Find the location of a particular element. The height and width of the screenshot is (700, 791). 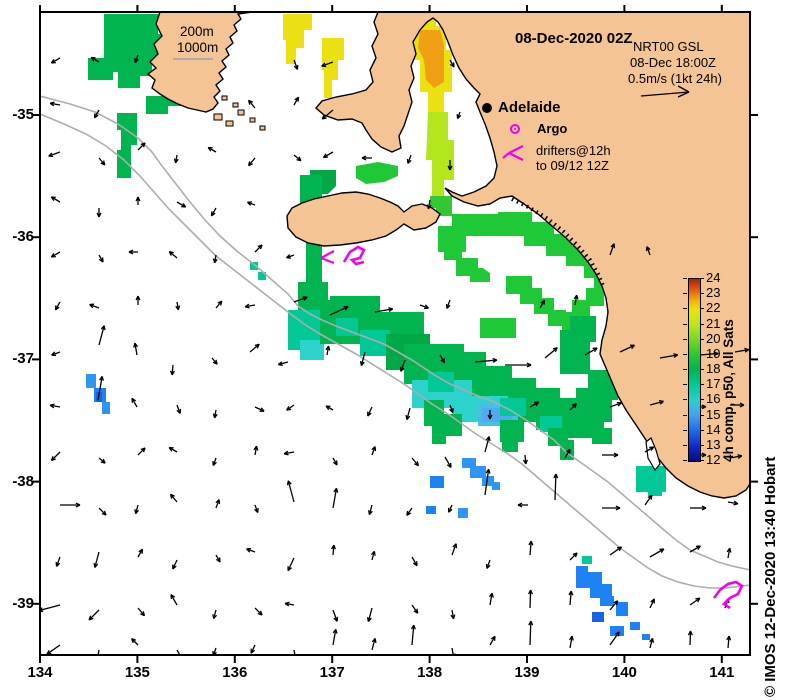

adelaide-dot is located at coordinates (487, 108).